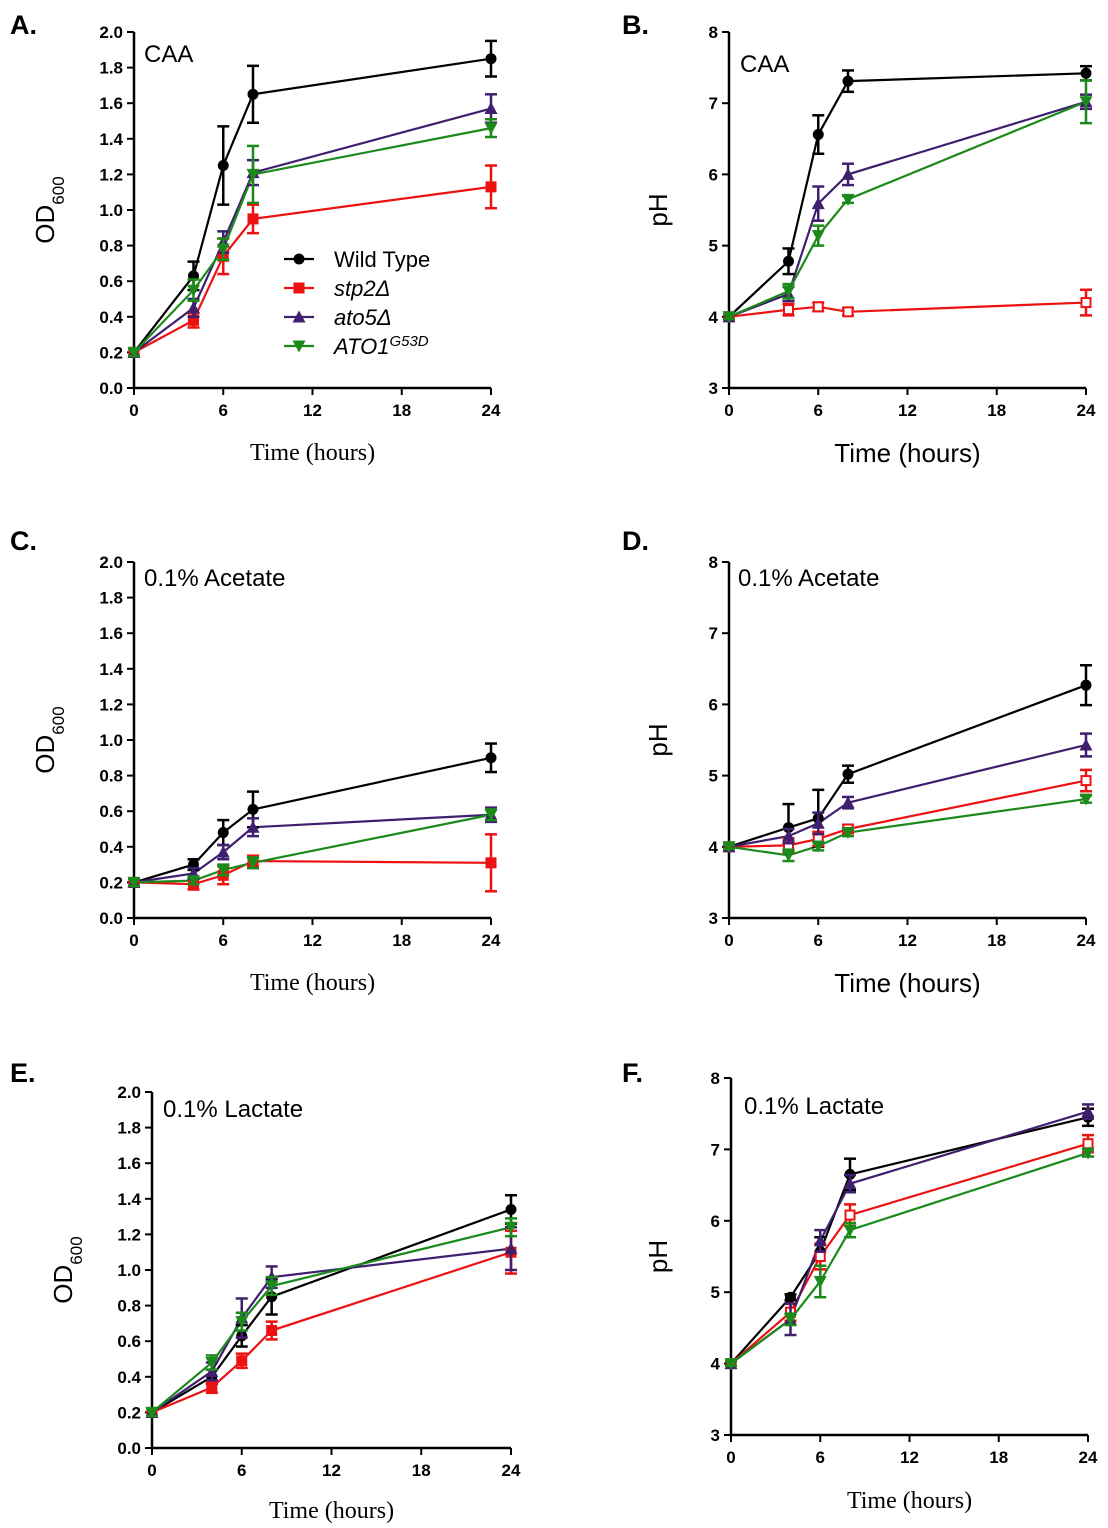 The image size is (1108, 1528). Describe the element at coordinates (363, 317) in the screenshot. I see `legend-label: ato5Δ` at that location.